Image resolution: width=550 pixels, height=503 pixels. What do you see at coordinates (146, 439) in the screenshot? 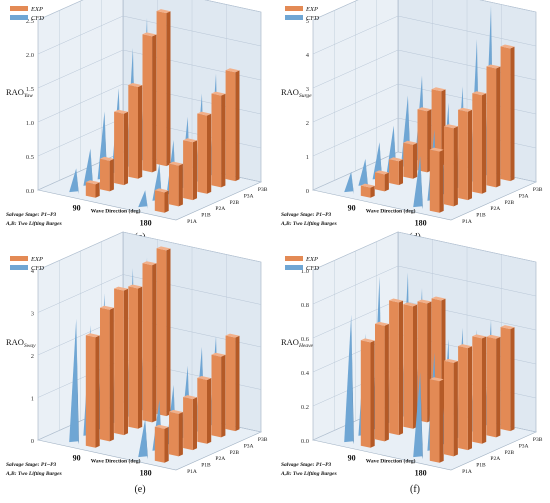
I see `cfd-cone-shade` at bounding box center [146, 439].